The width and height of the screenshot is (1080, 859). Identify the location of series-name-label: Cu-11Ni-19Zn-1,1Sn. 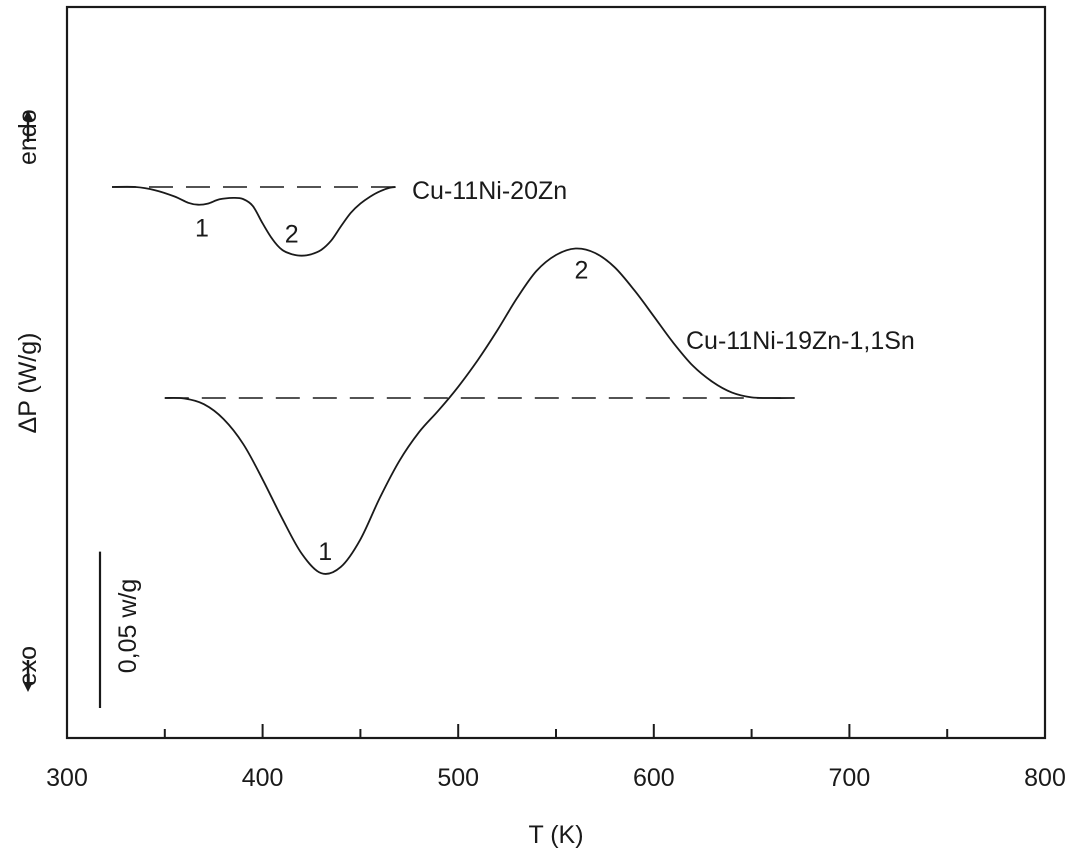
(800, 341).